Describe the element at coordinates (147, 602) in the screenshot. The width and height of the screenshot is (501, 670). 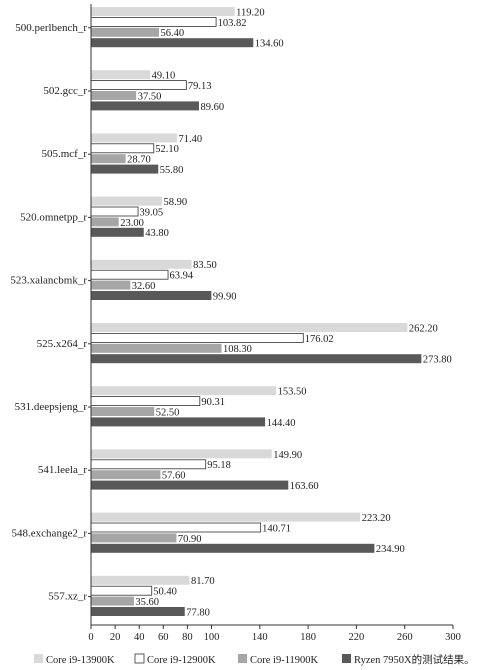
I see `value-label-core-i9-11900k-557-xz-r: 35.60` at that location.